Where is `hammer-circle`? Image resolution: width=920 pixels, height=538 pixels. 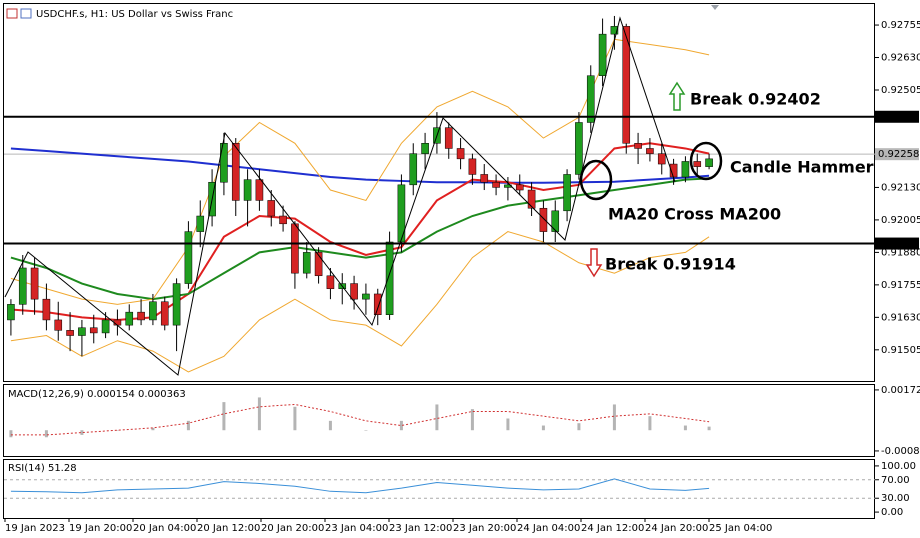 hammer-circle is located at coordinates (706, 161).